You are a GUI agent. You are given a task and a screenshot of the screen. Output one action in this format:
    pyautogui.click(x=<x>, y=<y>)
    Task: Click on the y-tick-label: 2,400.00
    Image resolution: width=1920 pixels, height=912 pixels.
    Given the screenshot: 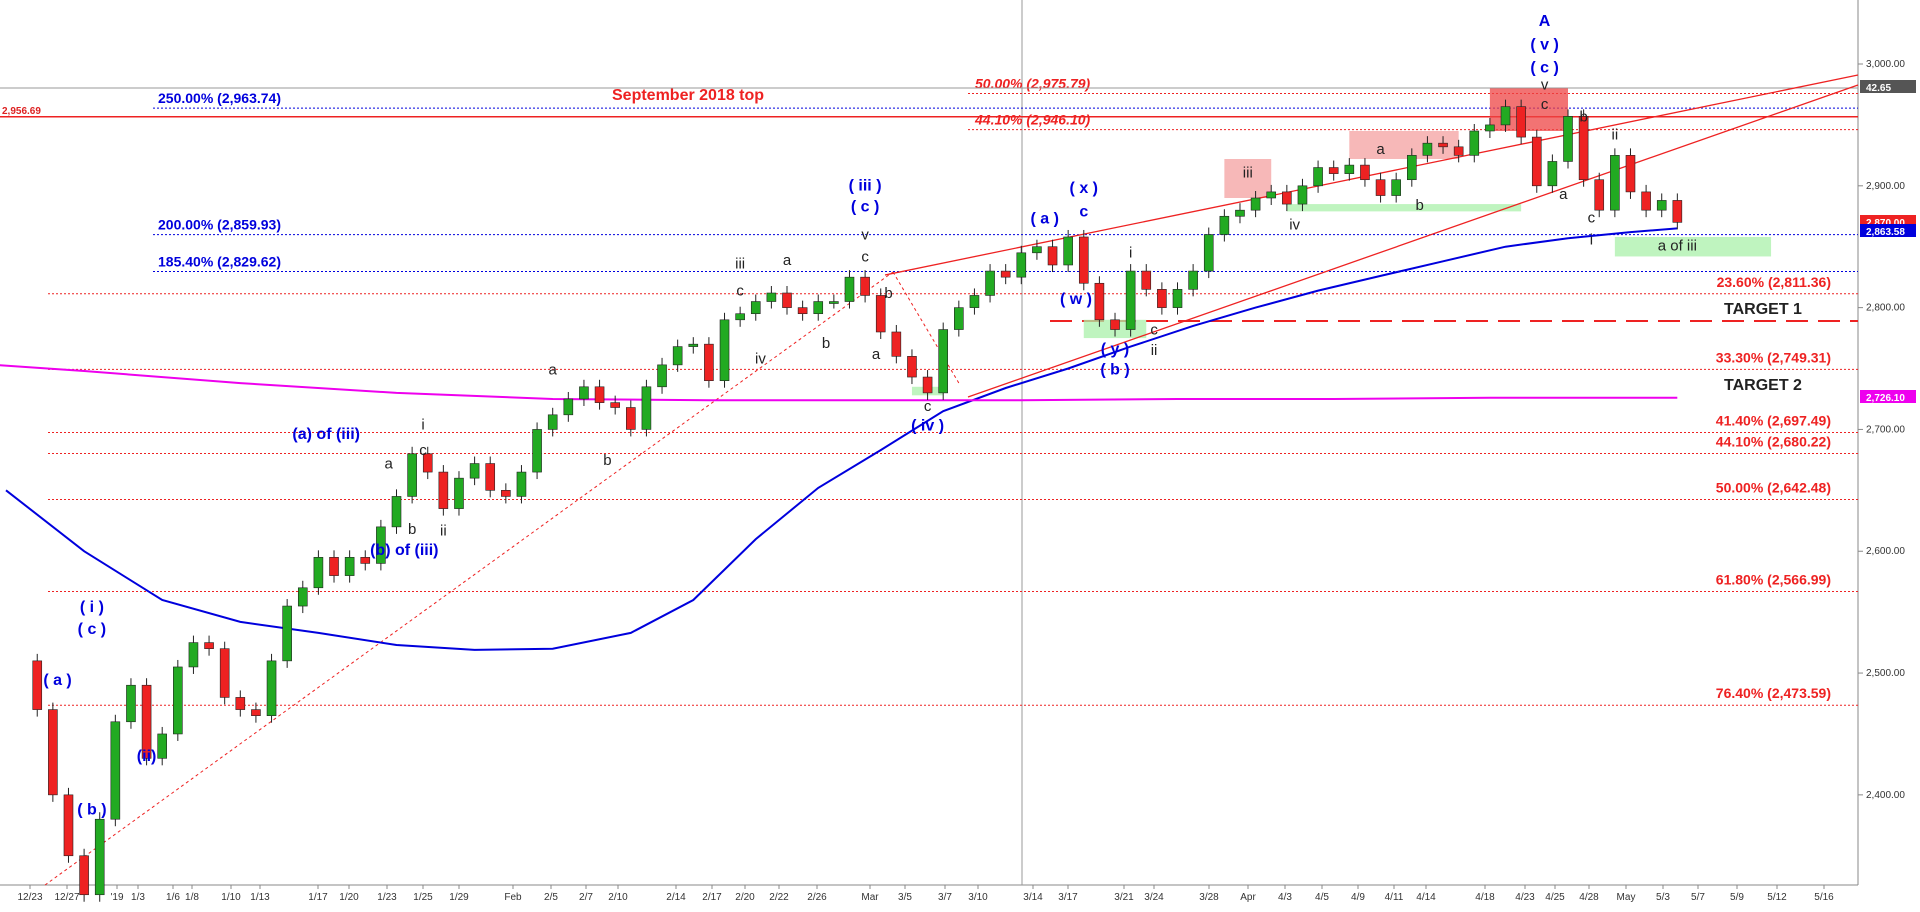 What is the action you would take?
    pyautogui.click(x=1885, y=795)
    